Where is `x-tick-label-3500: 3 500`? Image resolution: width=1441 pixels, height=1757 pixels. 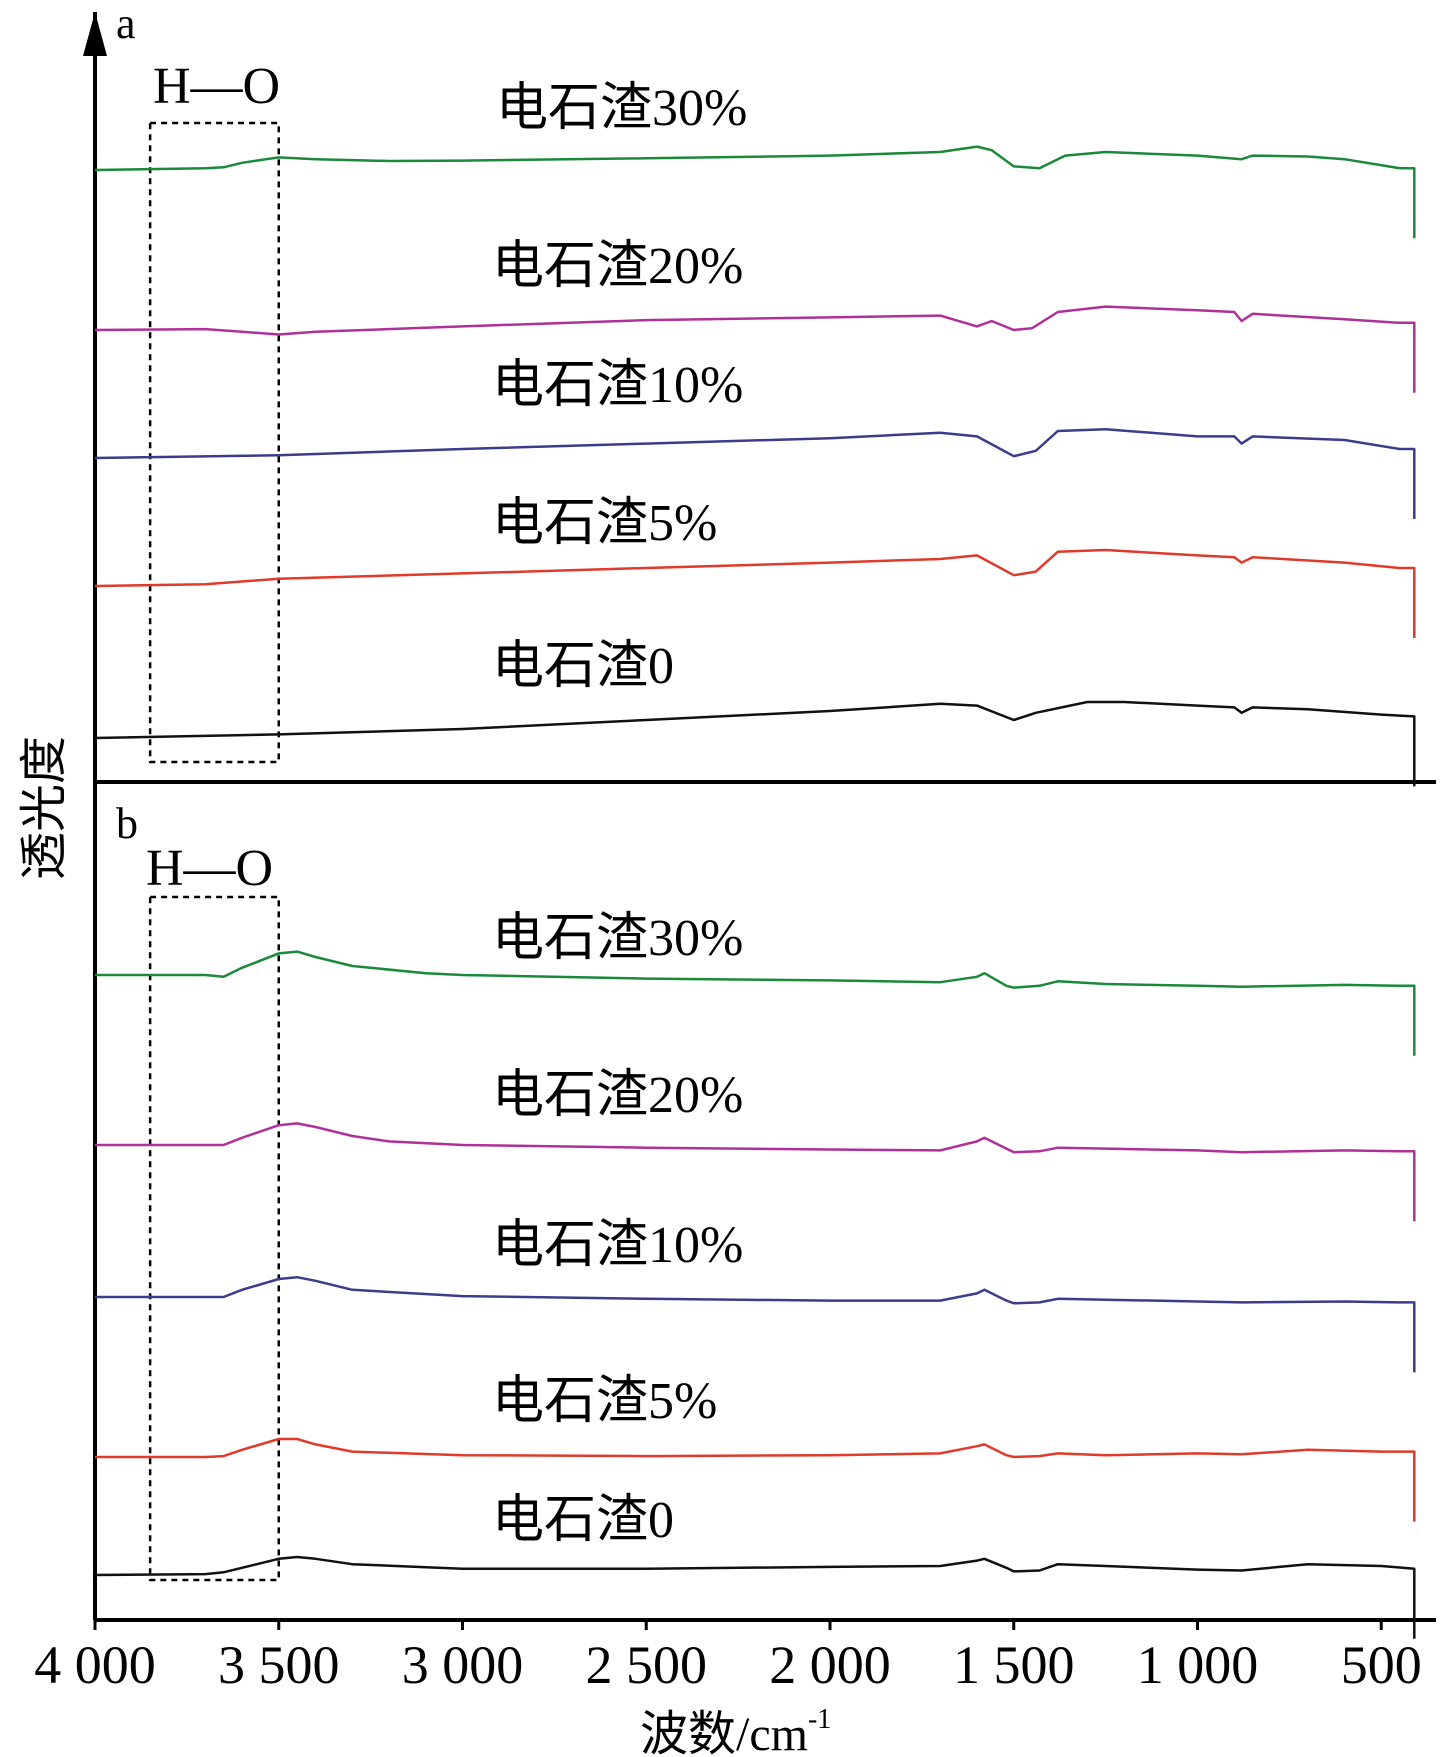 x-tick-label-3500: 3 500 is located at coordinates (279, 1665).